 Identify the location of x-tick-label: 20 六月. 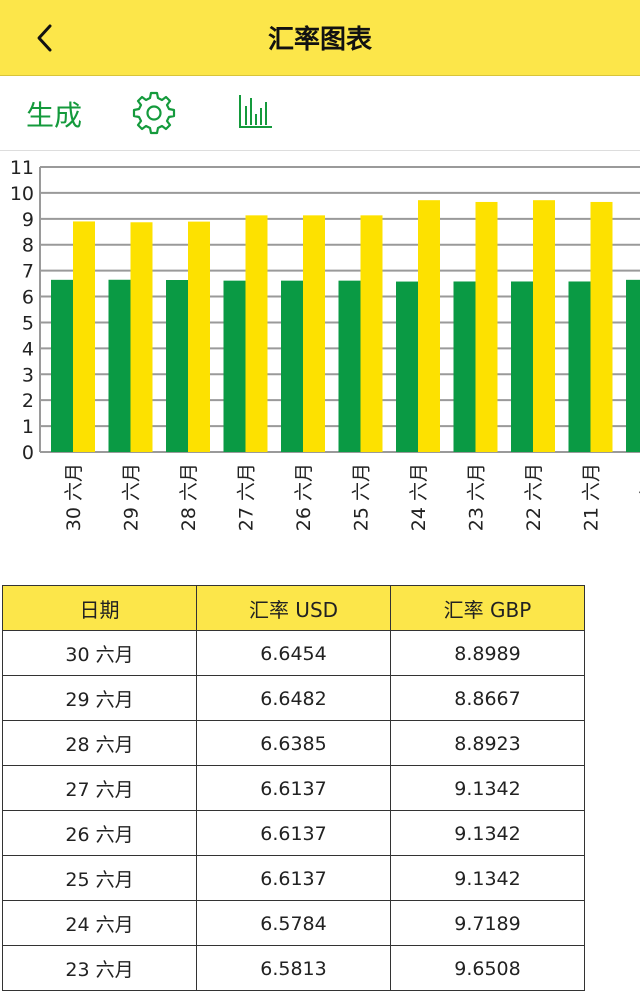
(639, 497).